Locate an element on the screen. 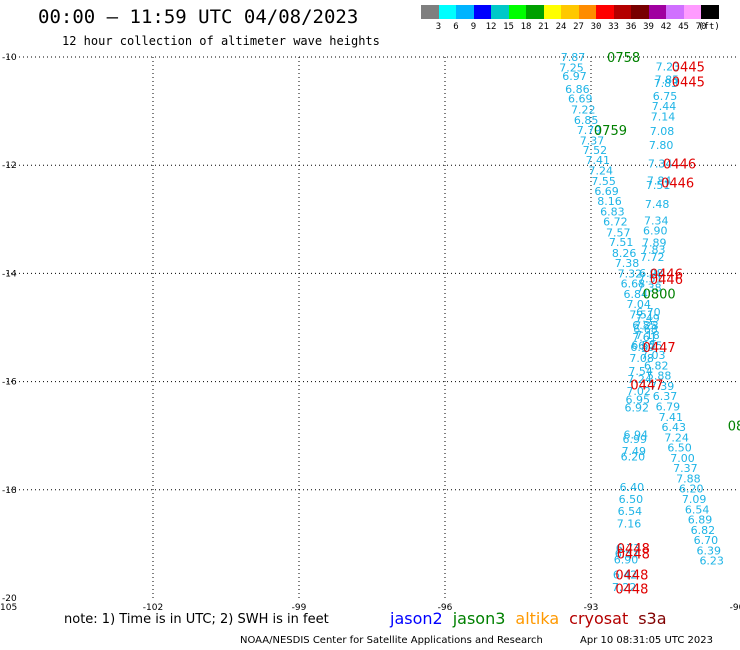 This screenshot has height=650, width=740. satellite-jason3: jason3 is located at coordinates (479, 618).